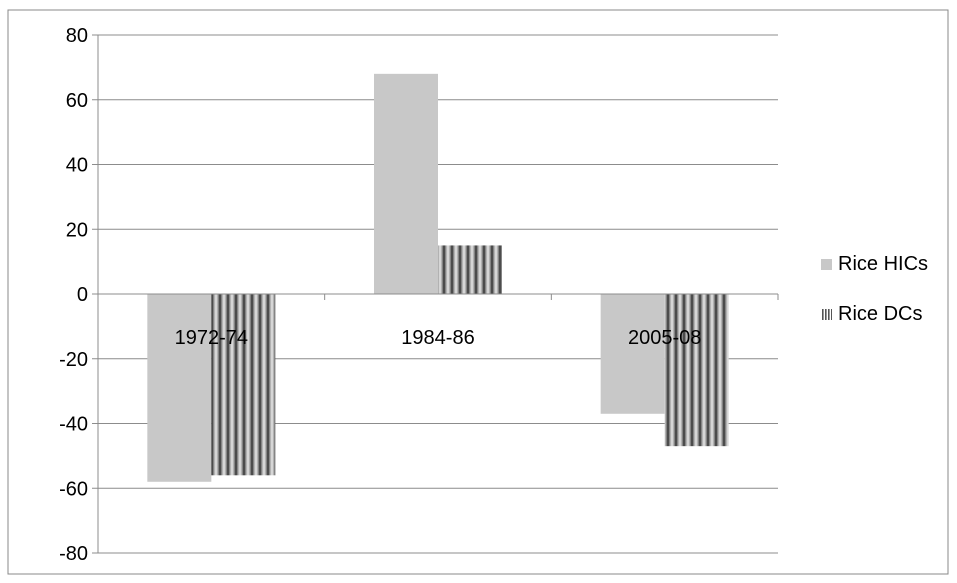 This screenshot has height=583, width=957. Describe the element at coordinates (883, 264) in the screenshot. I see `legend-label: Rice HICs` at that location.